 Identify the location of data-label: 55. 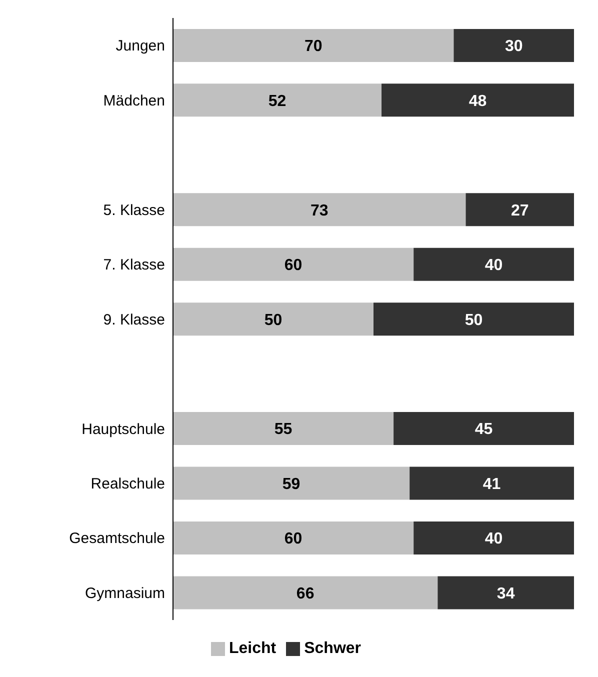
(283, 429).